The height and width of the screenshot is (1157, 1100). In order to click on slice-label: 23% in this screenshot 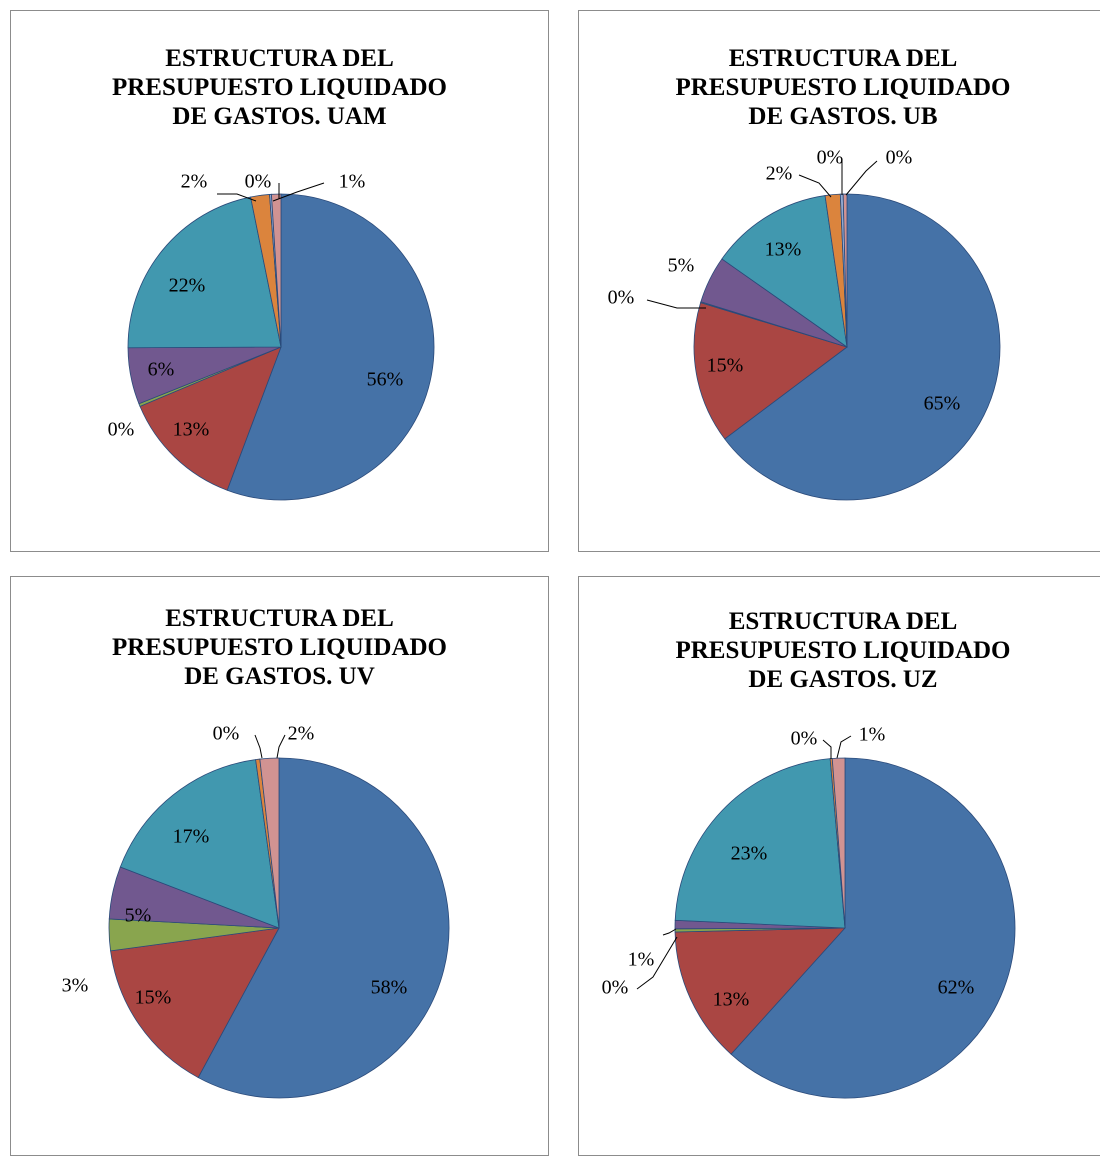, I will do `click(749, 854)`.